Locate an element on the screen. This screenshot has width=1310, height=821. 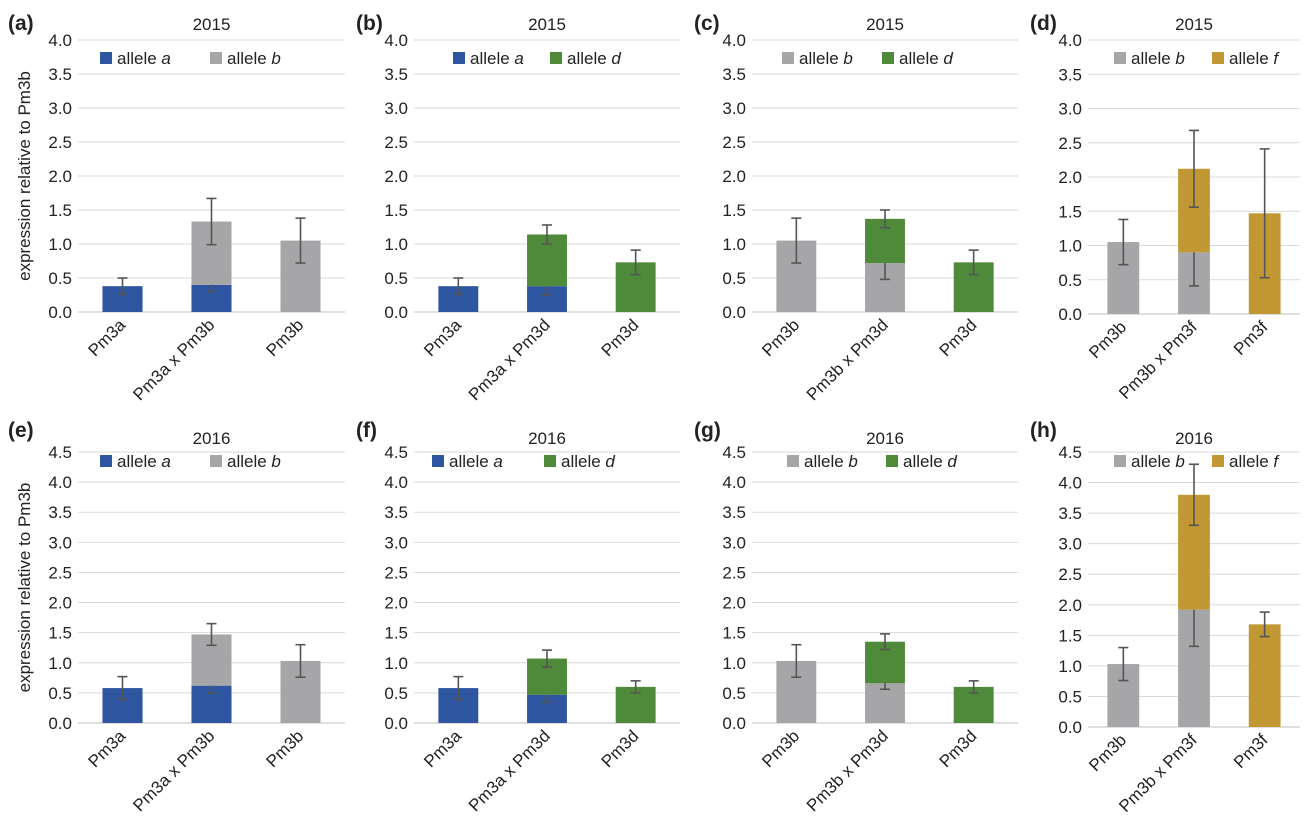
panel-label: (a) is located at coordinates (21, 23).